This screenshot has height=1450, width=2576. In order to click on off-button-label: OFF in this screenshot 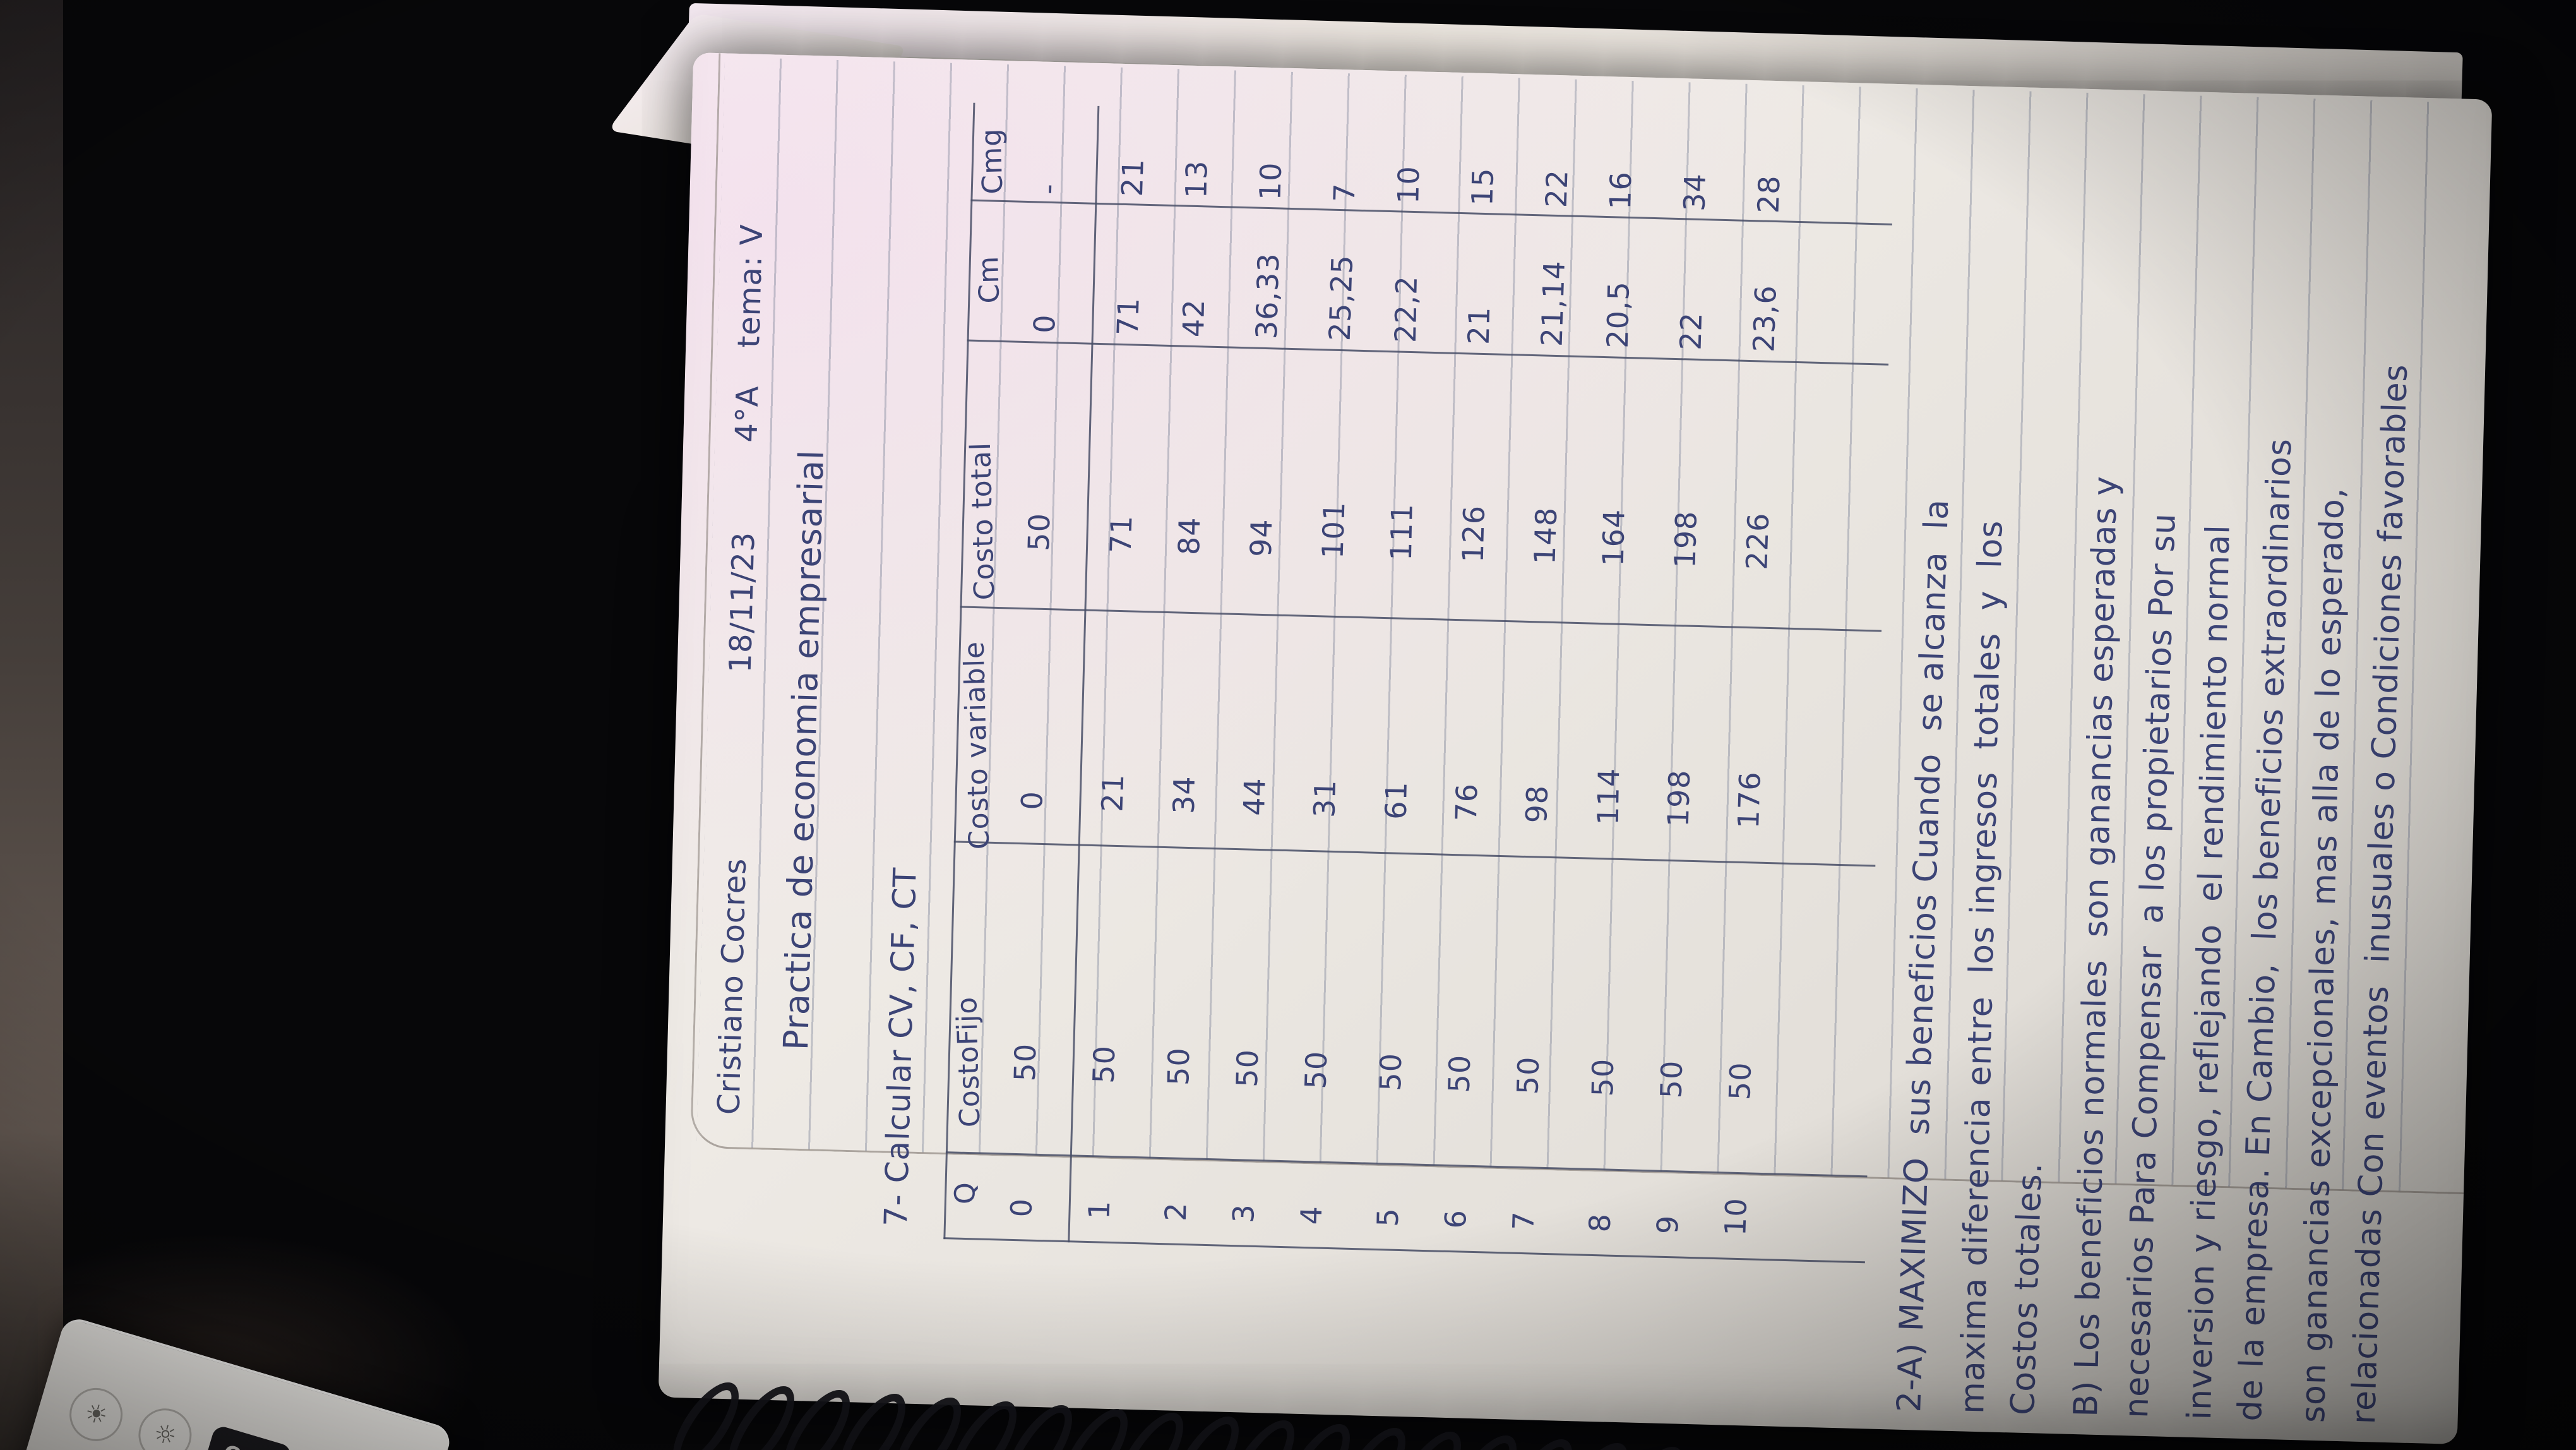, I will do `click(247, 1445)`.